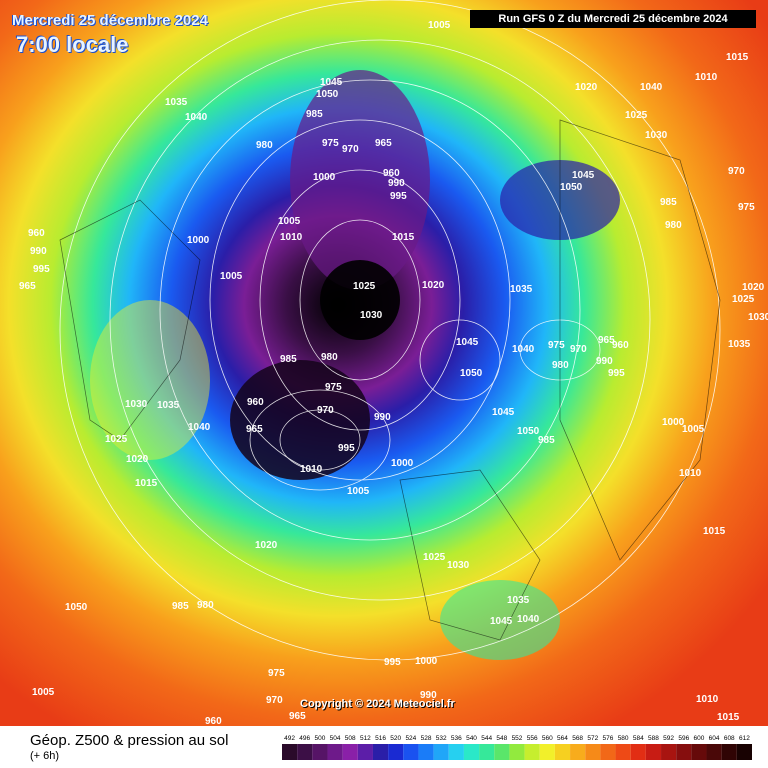  Describe the element at coordinates (562, 738) in the screenshot. I see `legend-tick-label: 564` at that location.